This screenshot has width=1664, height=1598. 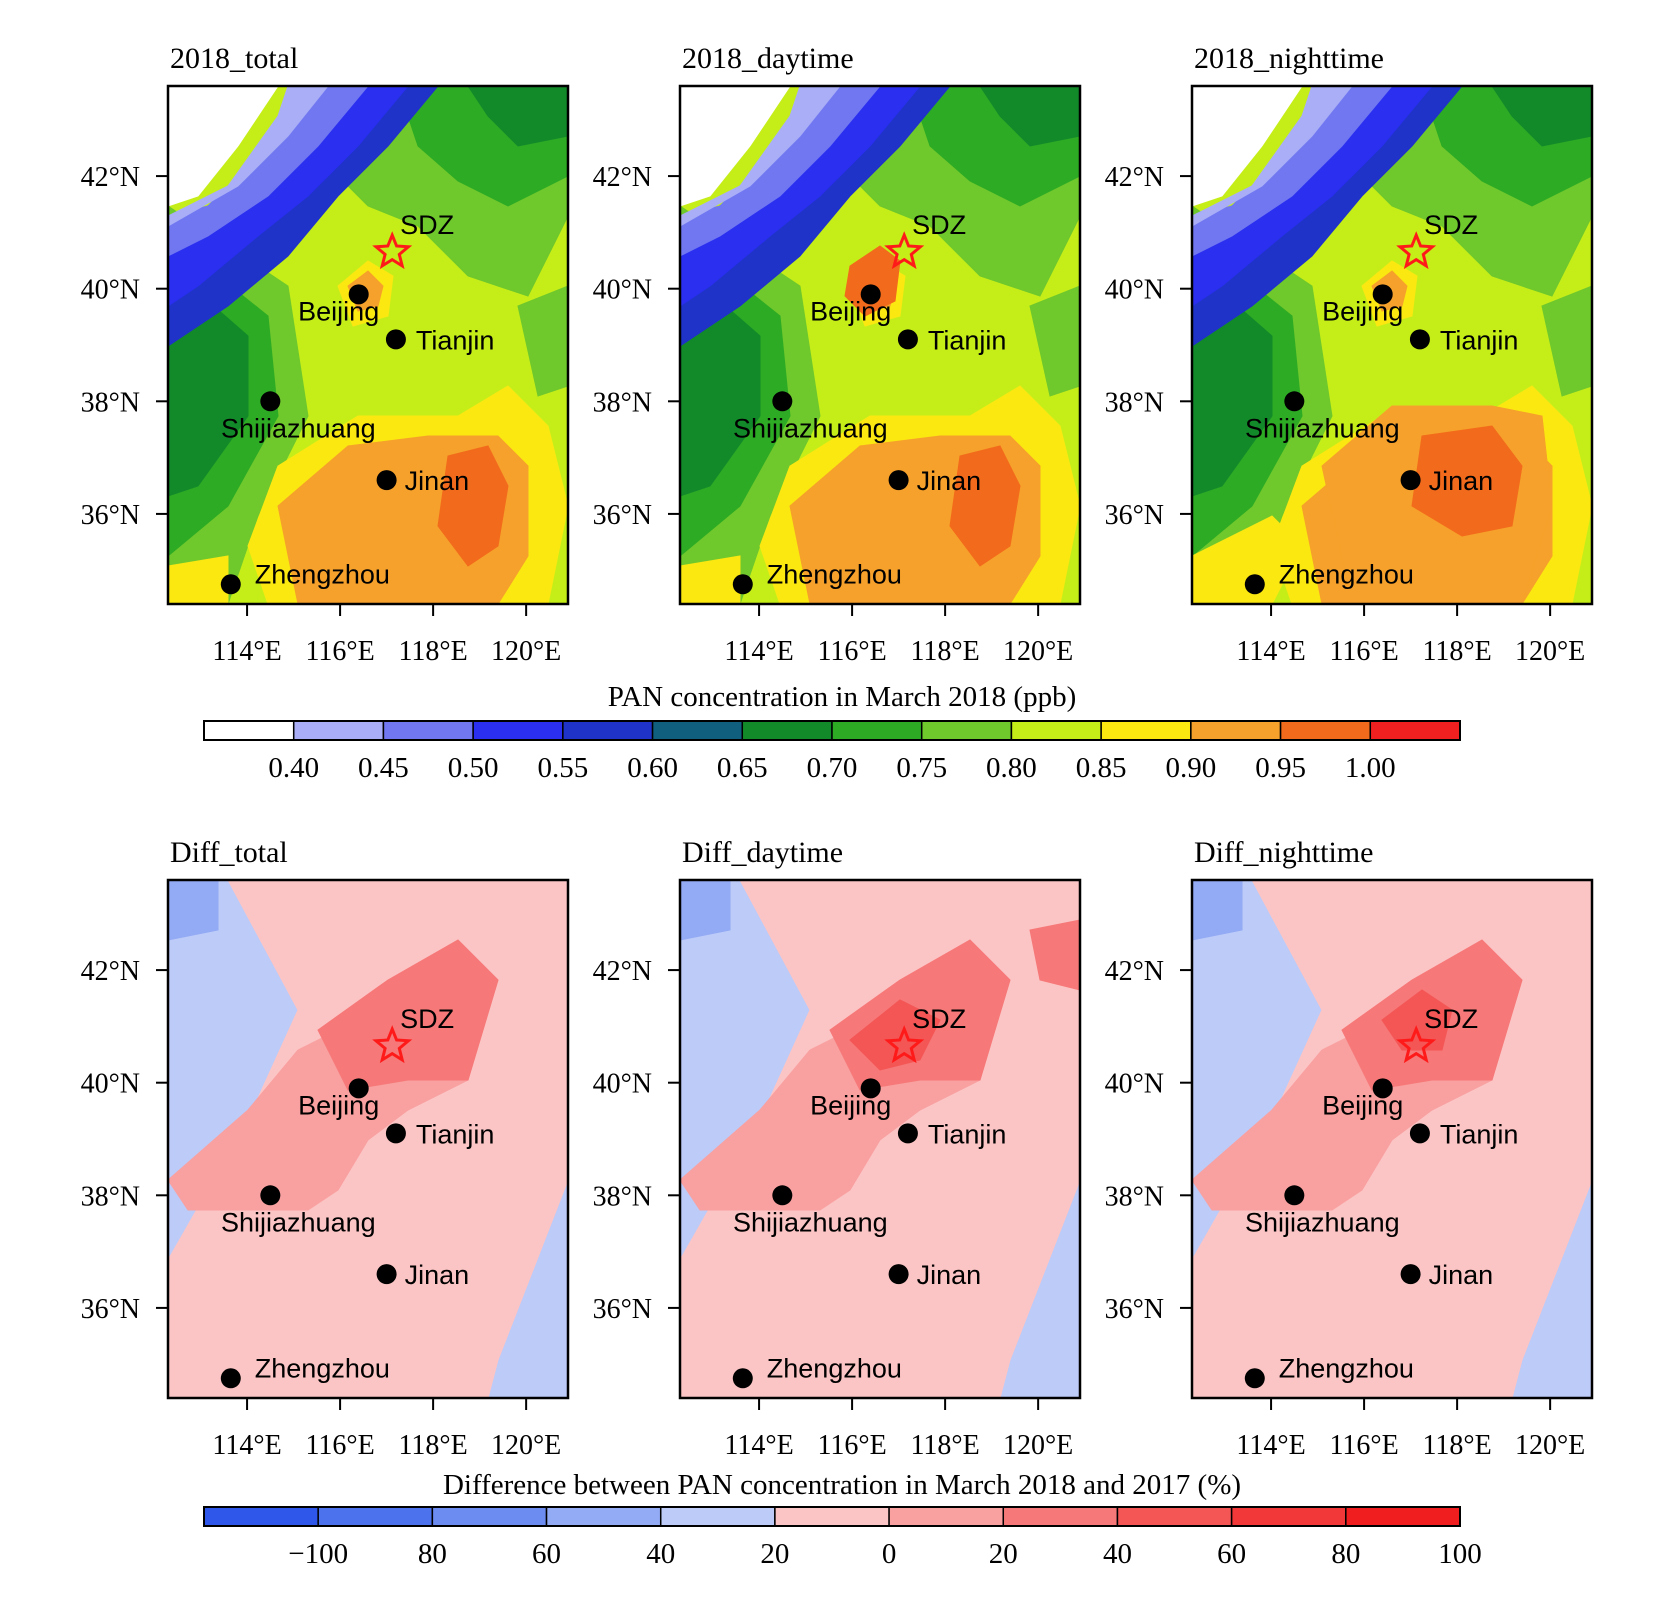 I want to click on colorbar-tick-label: 0.80, so click(x=1011, y=768).